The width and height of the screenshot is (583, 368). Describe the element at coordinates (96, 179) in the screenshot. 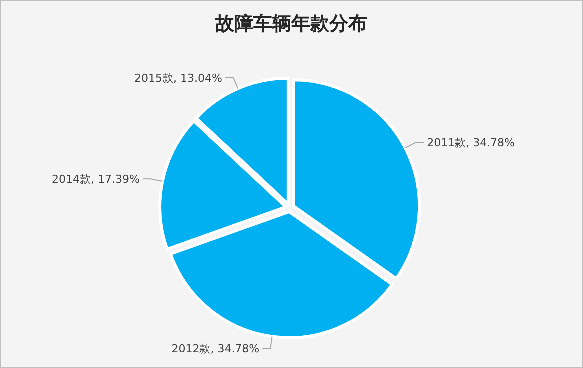

I see `slice-label: 2014款, 17.39%` at that location.